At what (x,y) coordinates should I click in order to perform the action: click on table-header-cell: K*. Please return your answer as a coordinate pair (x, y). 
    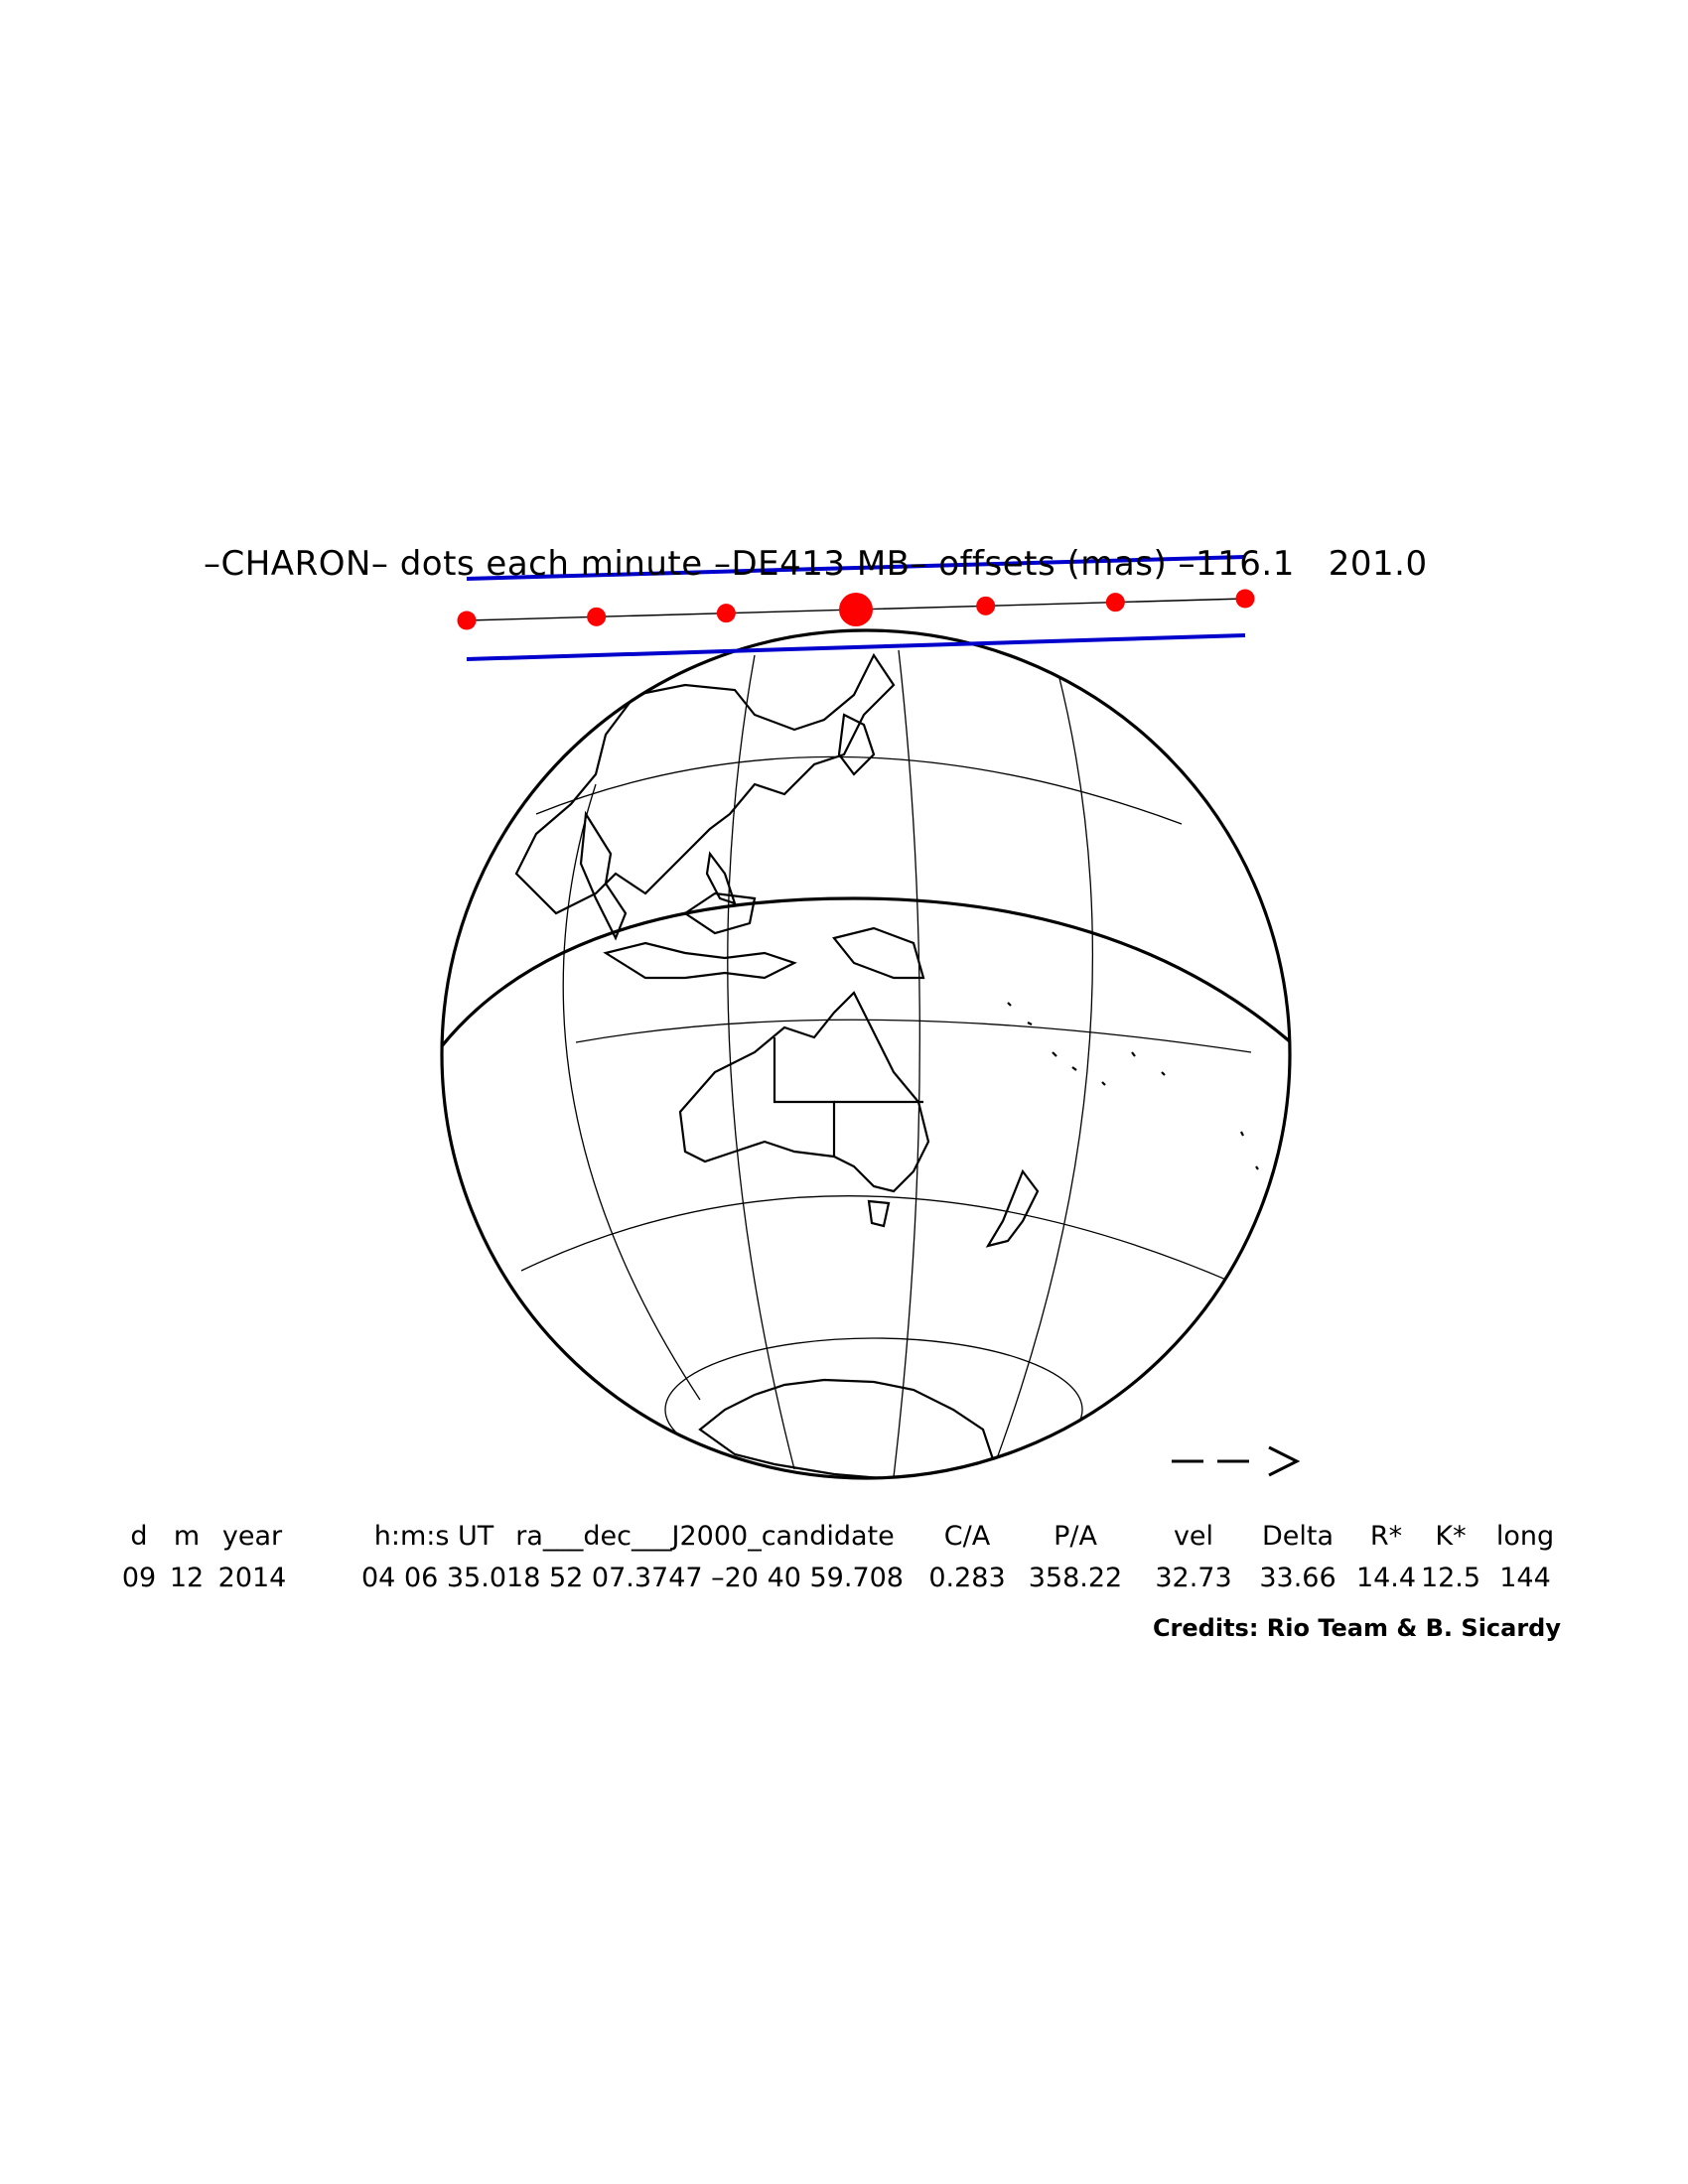
    Looking at the image, I should click on (1451, 1536).